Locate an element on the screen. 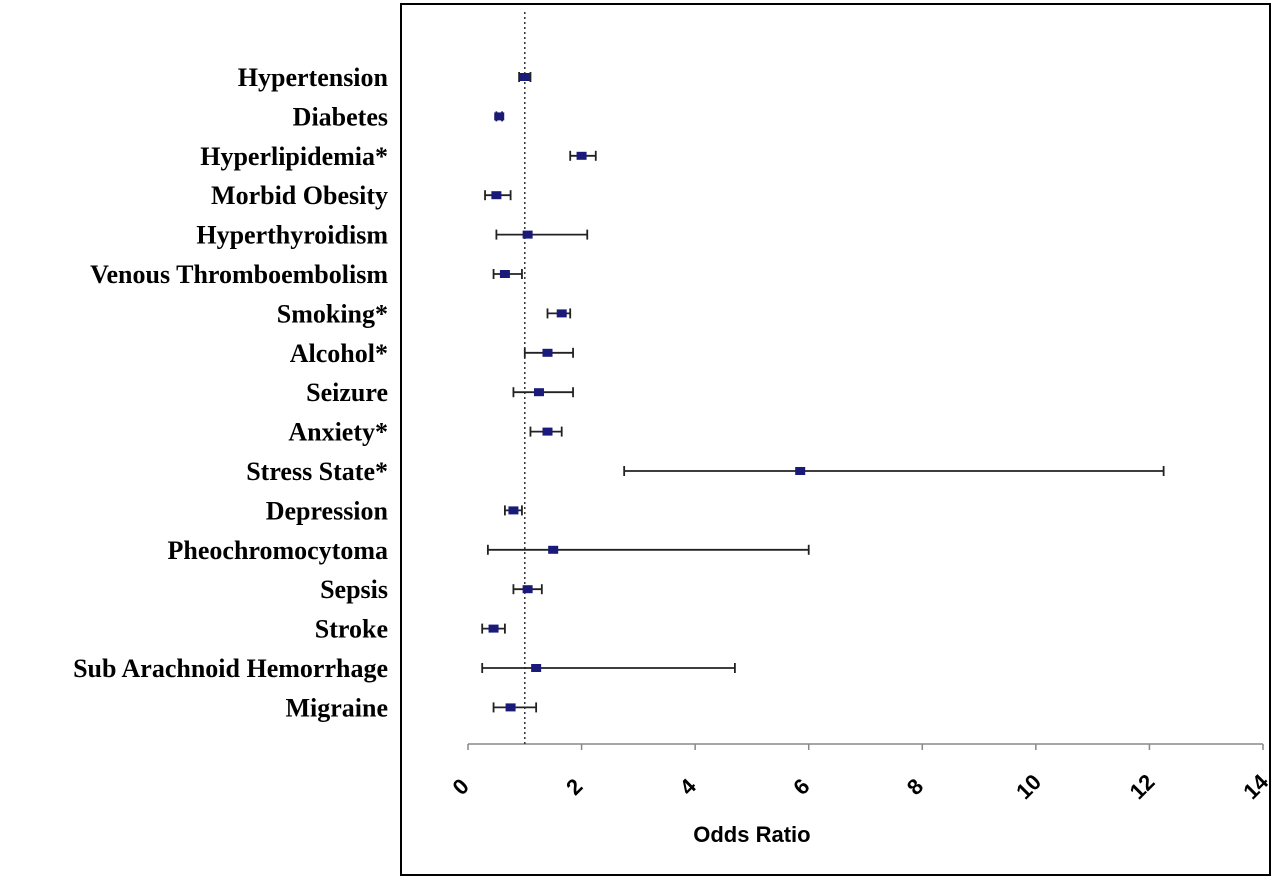  category-label: Diabetes is located at coordinates (340, 116).